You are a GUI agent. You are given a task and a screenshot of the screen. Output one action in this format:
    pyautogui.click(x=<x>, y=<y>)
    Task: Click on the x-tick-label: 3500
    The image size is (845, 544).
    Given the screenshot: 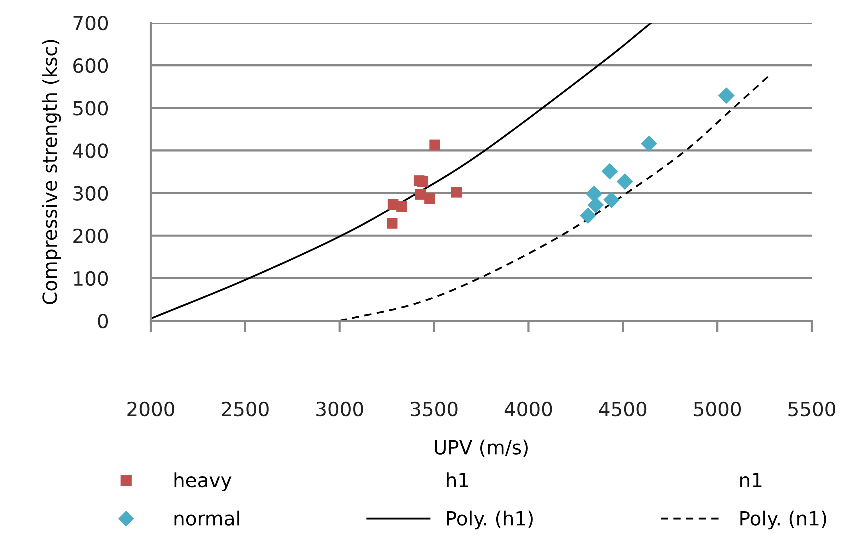 What is the action you would take?
    pyautogui.click(x=434, y=409)
    